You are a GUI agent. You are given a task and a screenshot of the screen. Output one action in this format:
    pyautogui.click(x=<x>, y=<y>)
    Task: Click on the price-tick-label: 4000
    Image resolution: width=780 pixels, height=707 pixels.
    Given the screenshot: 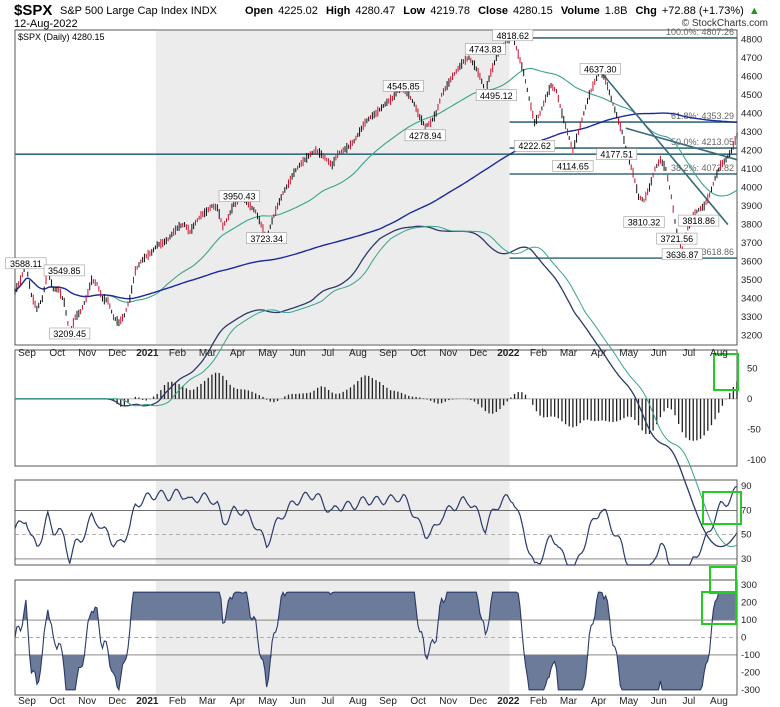 What is the action you would take?
    pyautogui.click(x=751, y=188)
    